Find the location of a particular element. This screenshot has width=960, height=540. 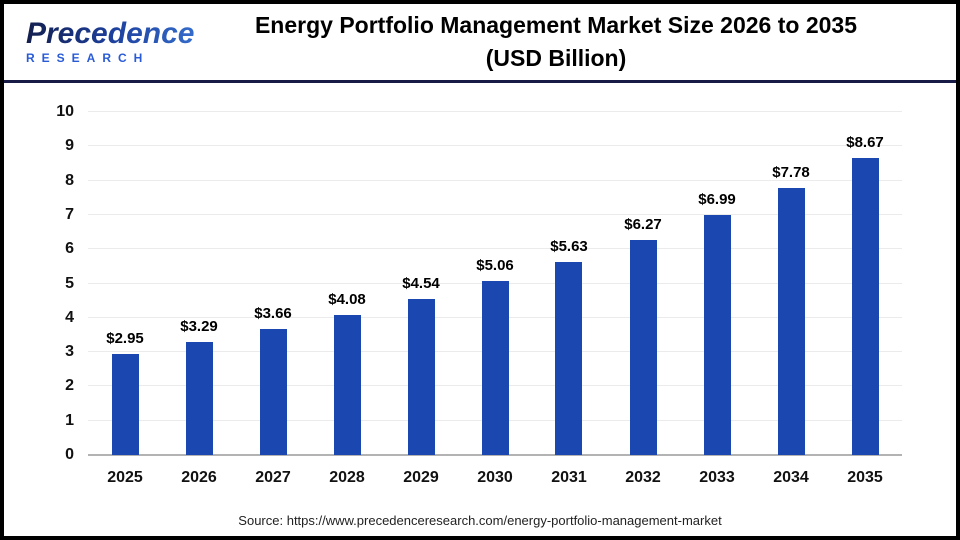

x-tick-label: 2035 is located at coordinates (865, 477).